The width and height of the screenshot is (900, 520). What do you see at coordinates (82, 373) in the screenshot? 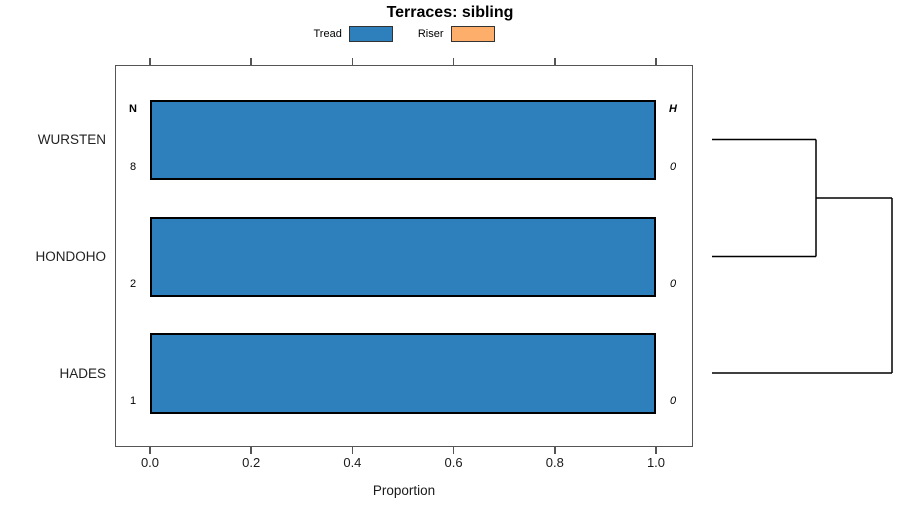
I see `y-axis-category-label: HADES` at bounding box center [82, 373].